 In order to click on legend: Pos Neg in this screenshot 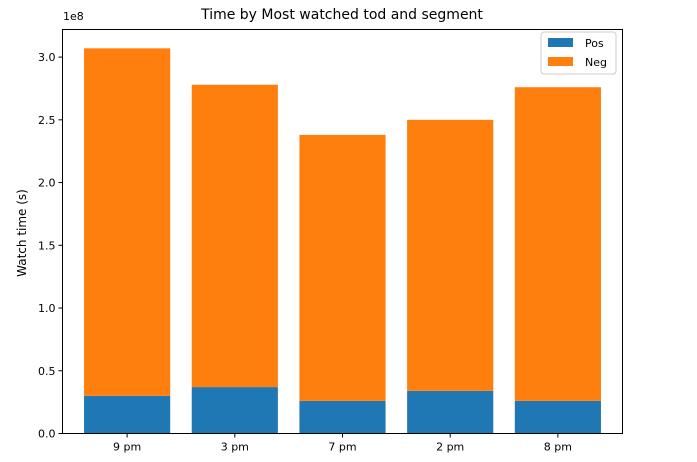, I will do `click(578, 53)`.